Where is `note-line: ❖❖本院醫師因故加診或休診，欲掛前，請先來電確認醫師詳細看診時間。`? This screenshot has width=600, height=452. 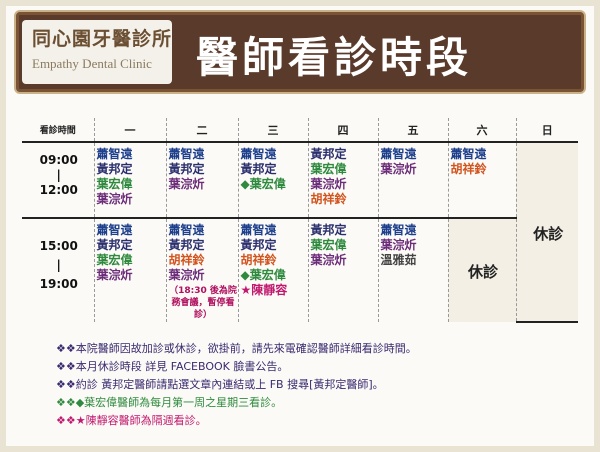
note-line: ❖❖本院醫師因故加診或休診，欲掛前，請先來電確認醫師詳細看診時間。 is located at coordinates (236, 348).